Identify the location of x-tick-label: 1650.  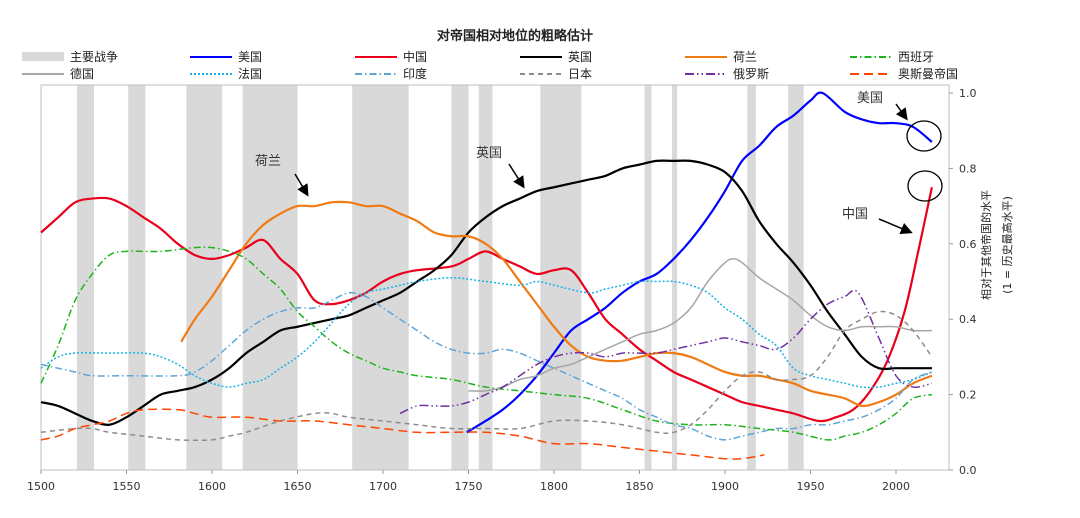
(297, 486).